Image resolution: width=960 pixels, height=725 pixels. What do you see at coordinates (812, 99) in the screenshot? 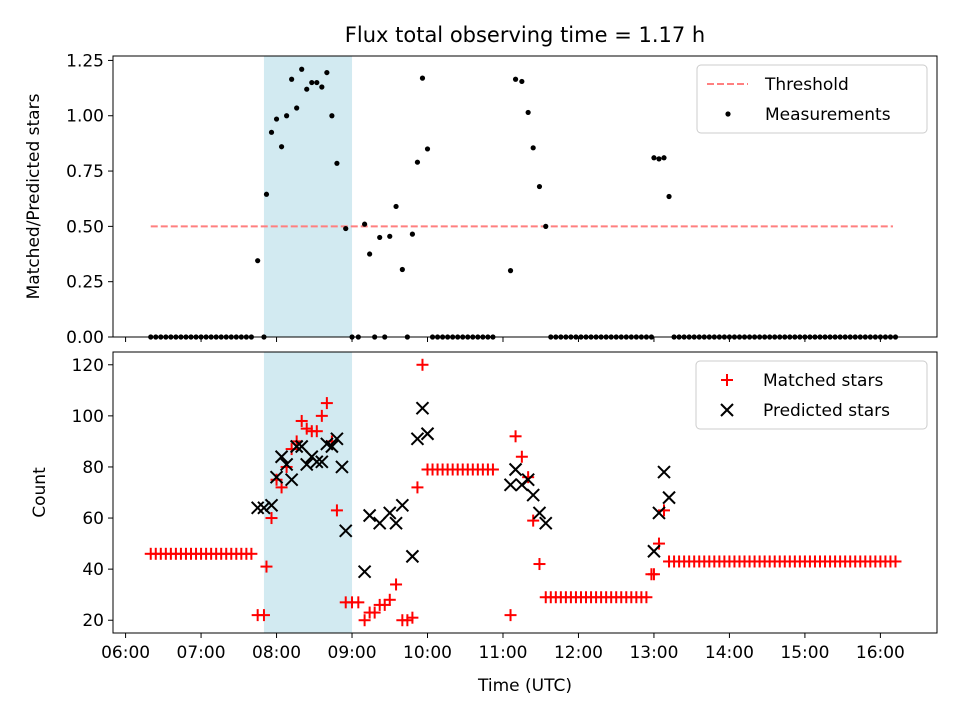
I see `top-legend-box` at bounding box center [812, 99].